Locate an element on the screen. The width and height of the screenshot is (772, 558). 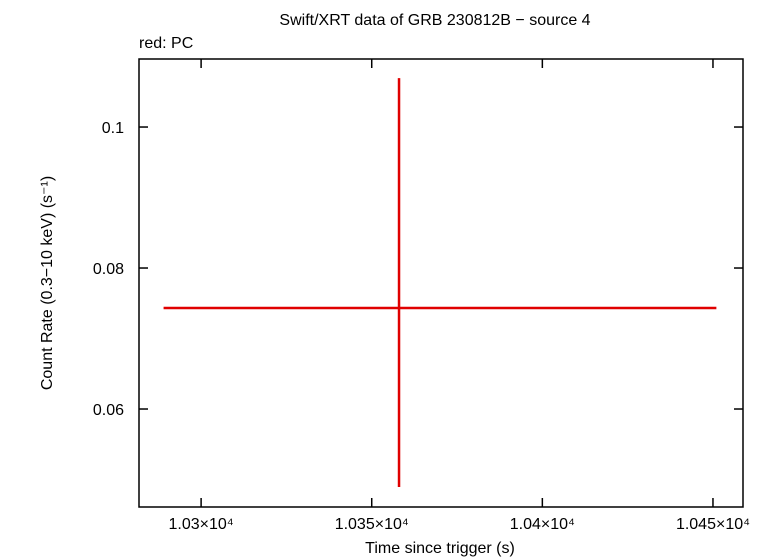
x-tick-label: 1.04×10⁴ is located at coordinates (542, 524).